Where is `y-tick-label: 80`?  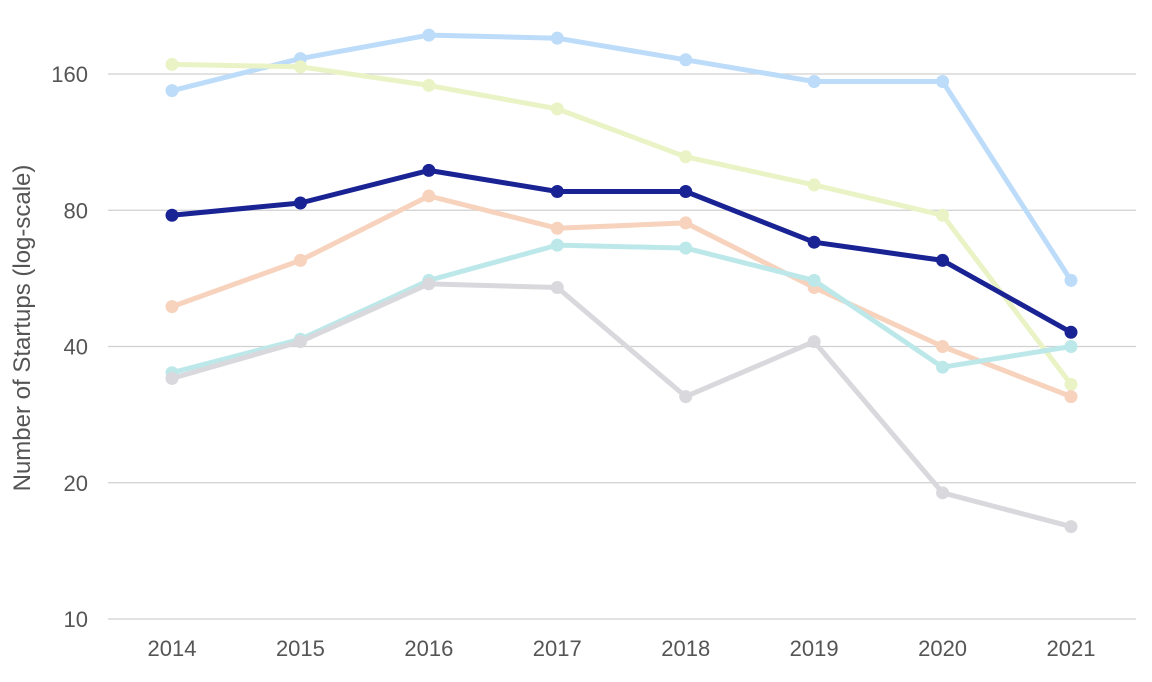 y-tick-label: 80 is located at coordinates (76, 210).